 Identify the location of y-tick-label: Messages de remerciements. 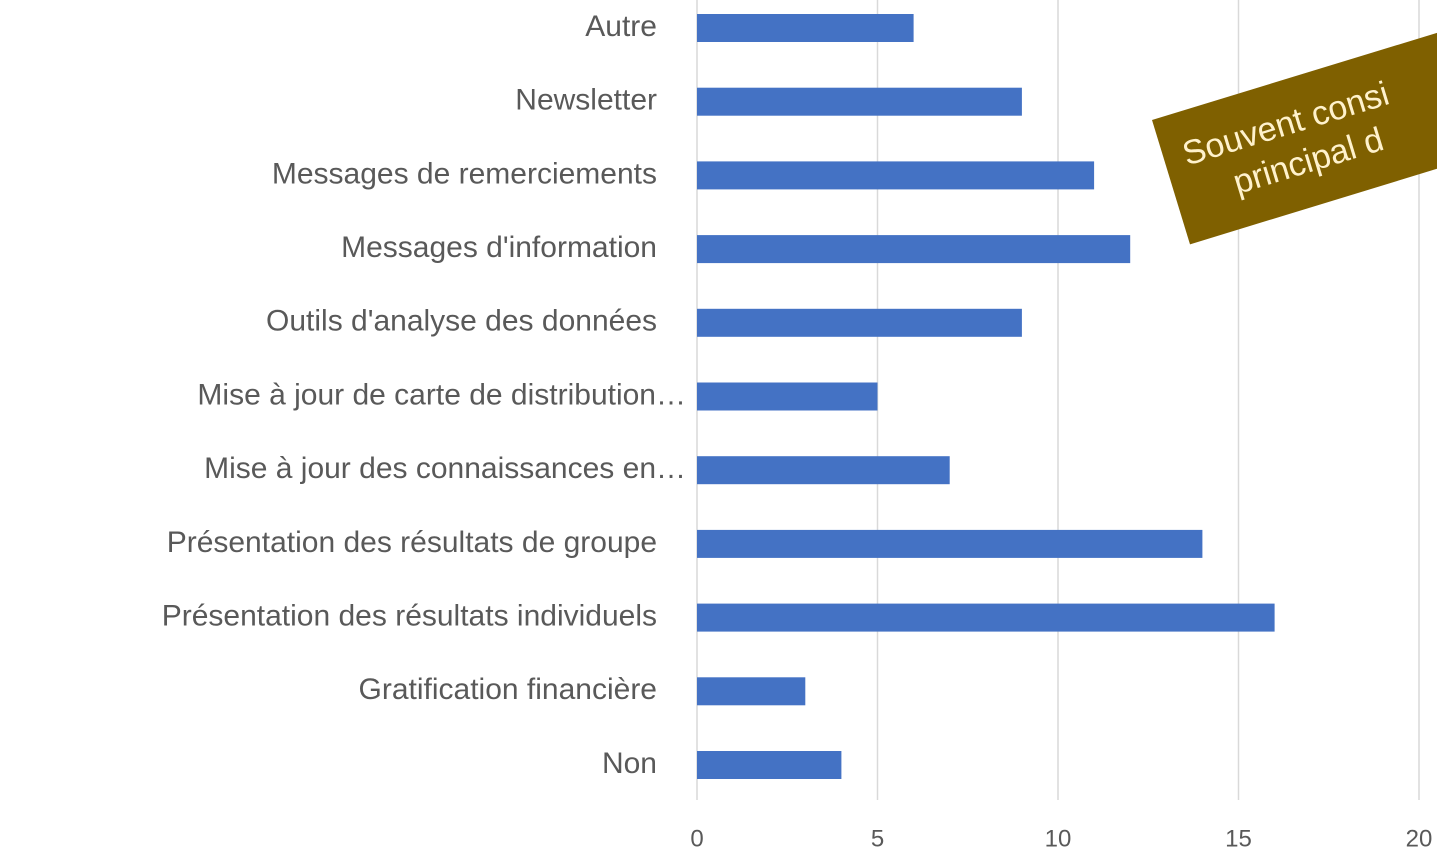
(464, 173).